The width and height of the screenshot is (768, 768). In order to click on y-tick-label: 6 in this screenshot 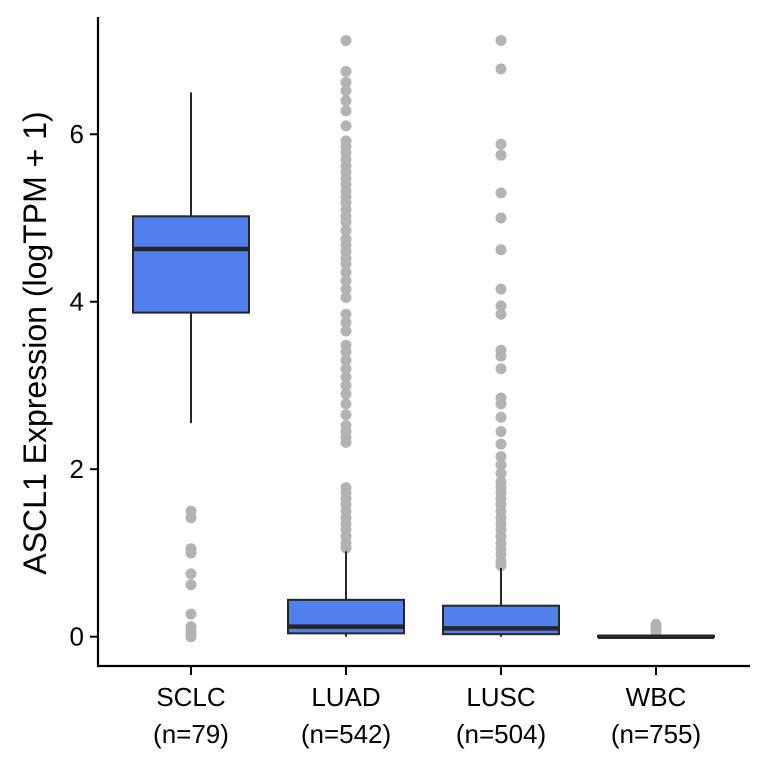, I will do `click(77, 134)`.